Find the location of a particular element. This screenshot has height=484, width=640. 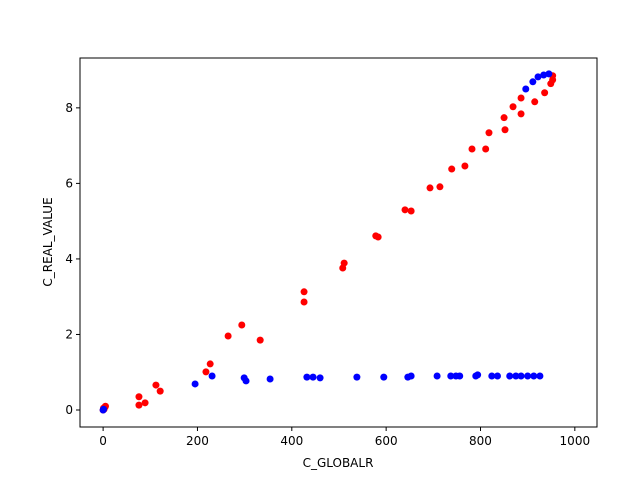

x-tick-label: 400 is located at coordinates (291, 441).